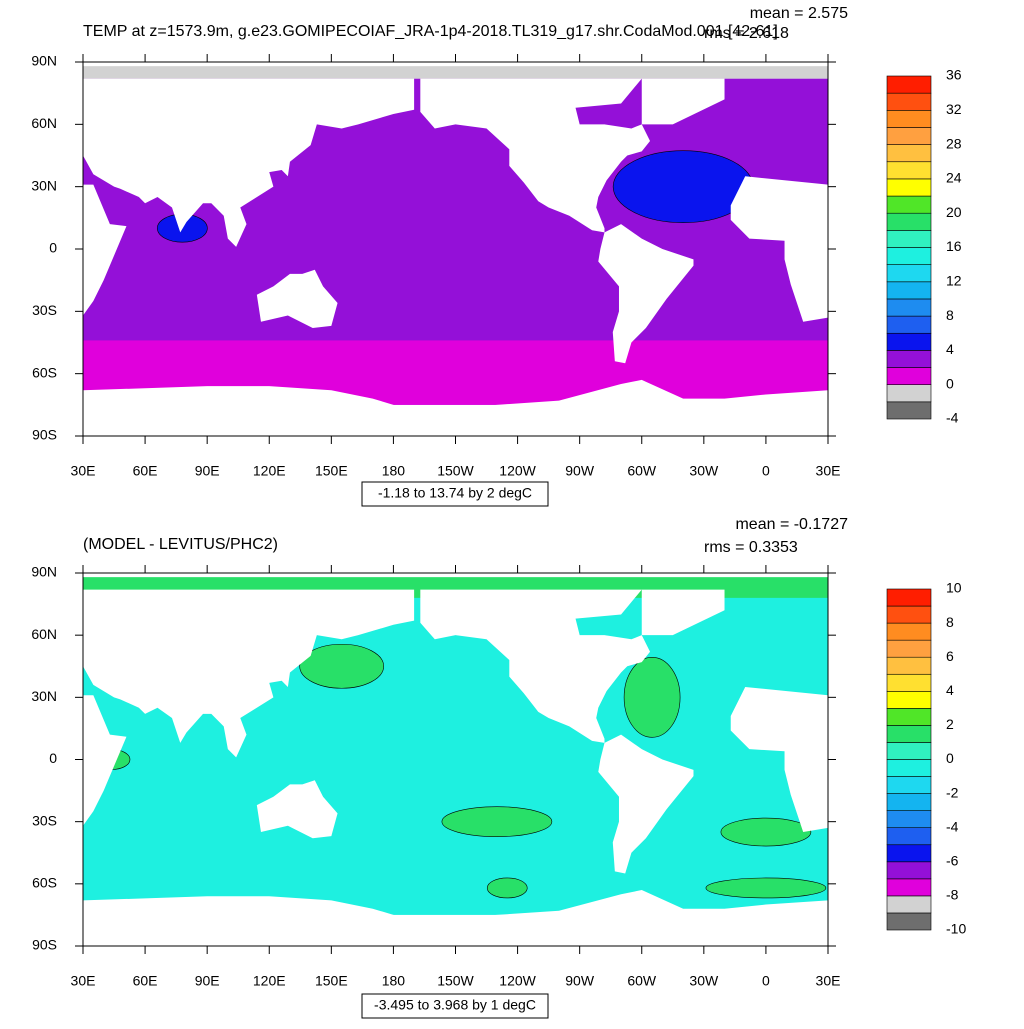 This screenshot has height=1029, width=1024. Describe the element at coordinates (455, 981) in the screenshot. I see `lon-label: 150W` at that location.